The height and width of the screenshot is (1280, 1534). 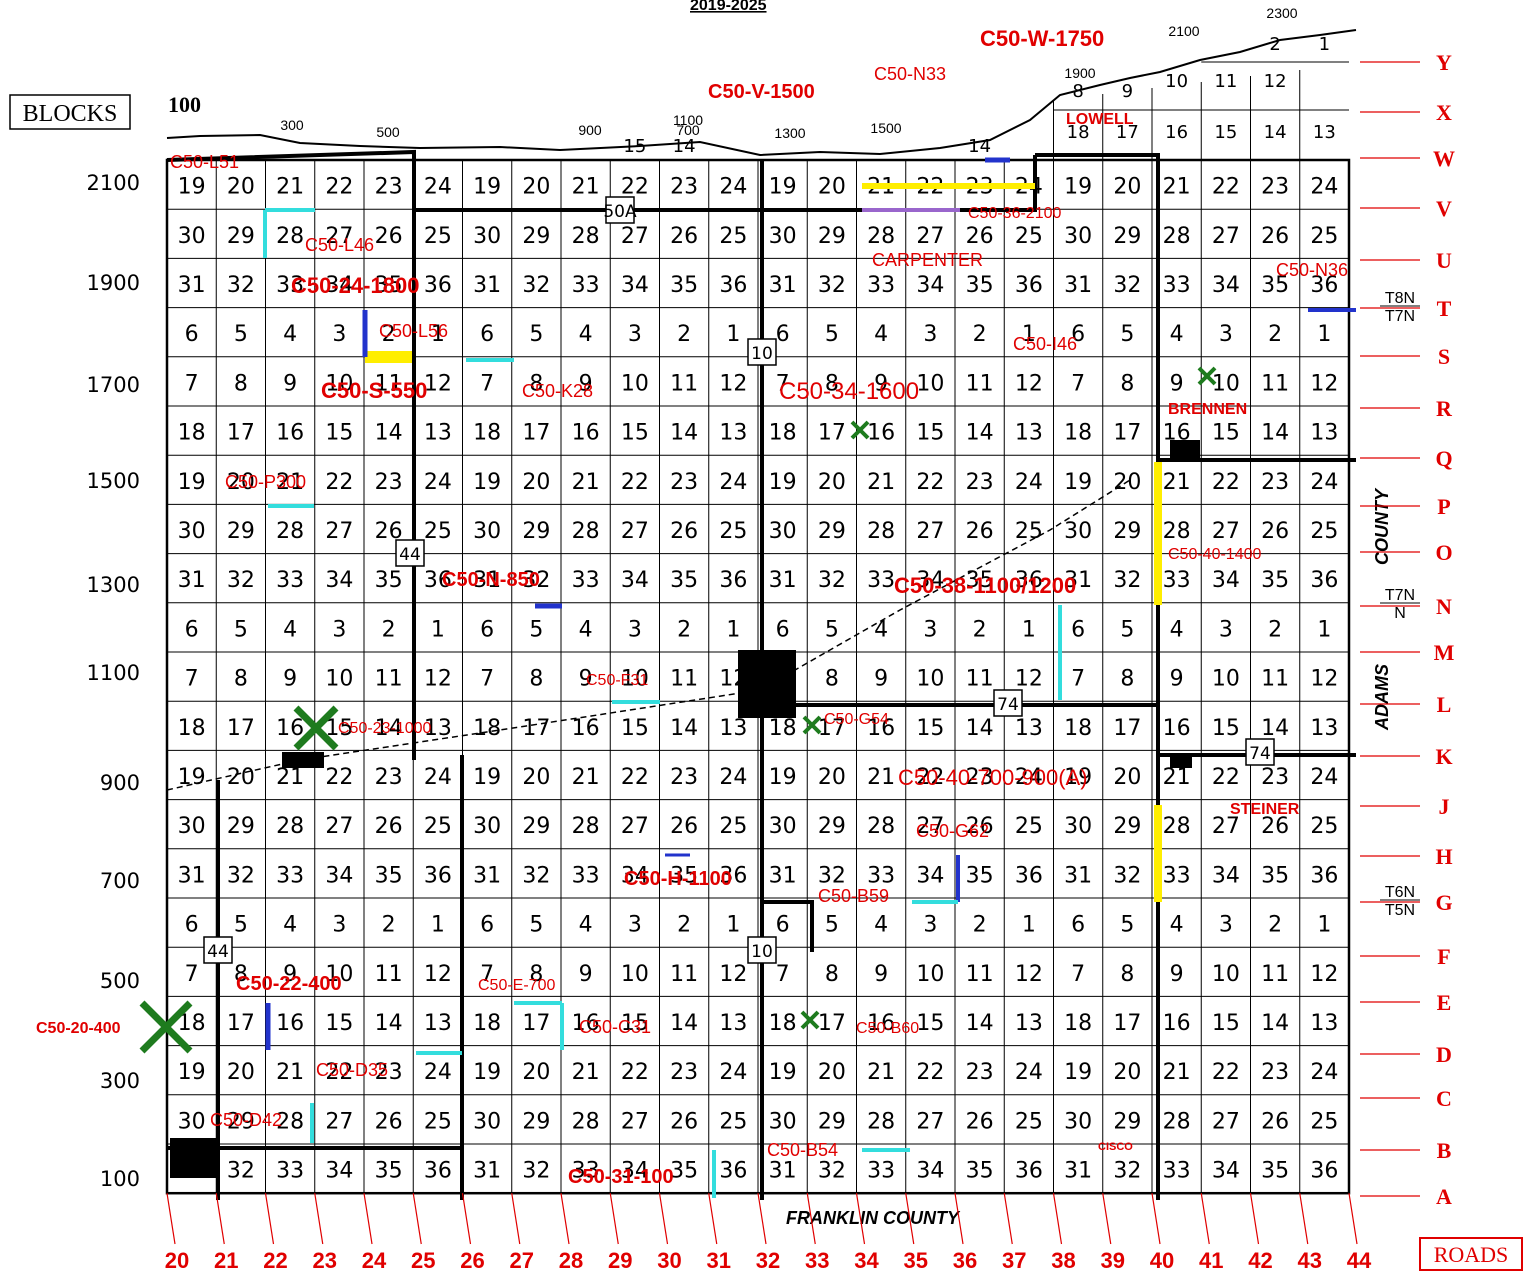 I want to click on project-label: C50-L46, so click(x=339, y=245).